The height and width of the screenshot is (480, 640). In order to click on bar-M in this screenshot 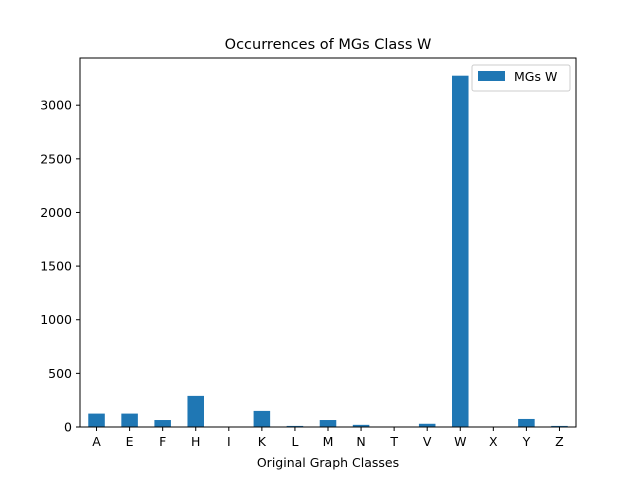, I will do `click(328, 423)`.